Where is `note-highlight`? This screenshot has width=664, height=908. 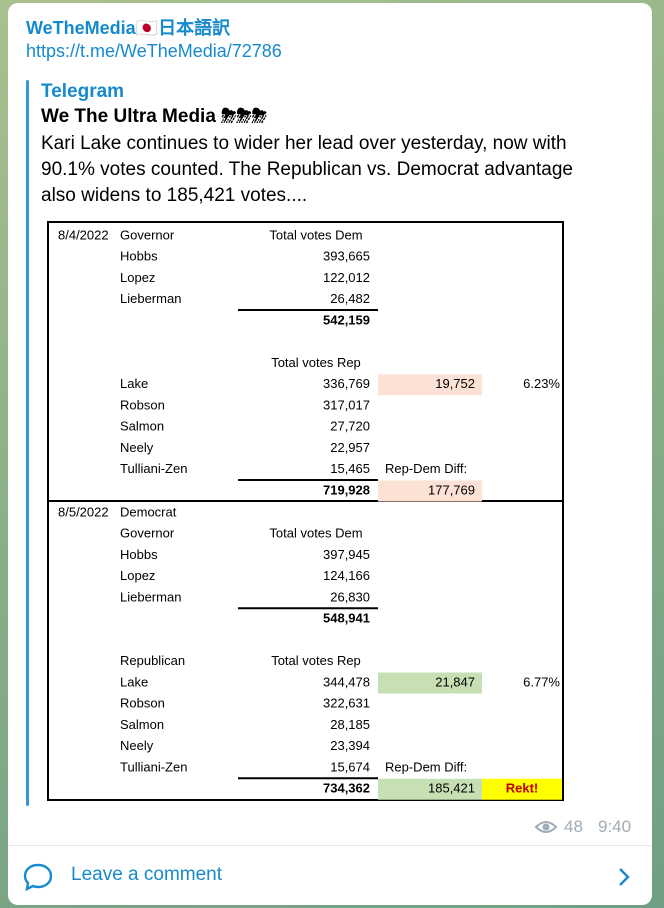 note-highlight is located at coordinates (522, 789).